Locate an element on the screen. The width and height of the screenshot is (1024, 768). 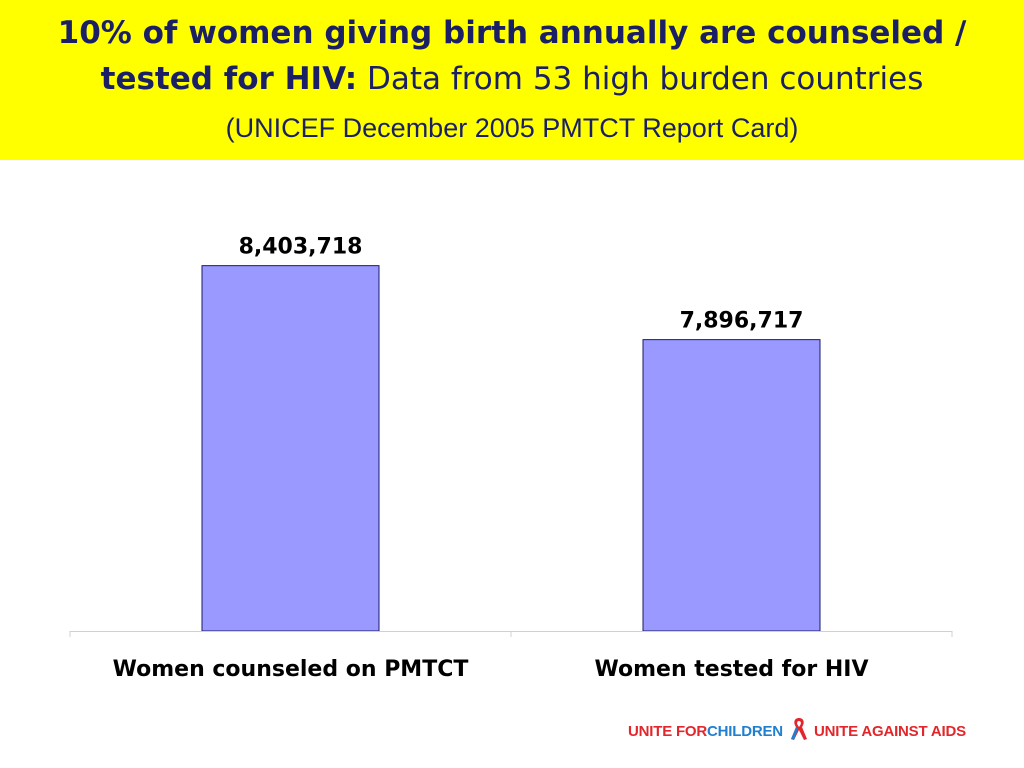
data-label-1: 8,403,718 is located at coordinates (301, 247).